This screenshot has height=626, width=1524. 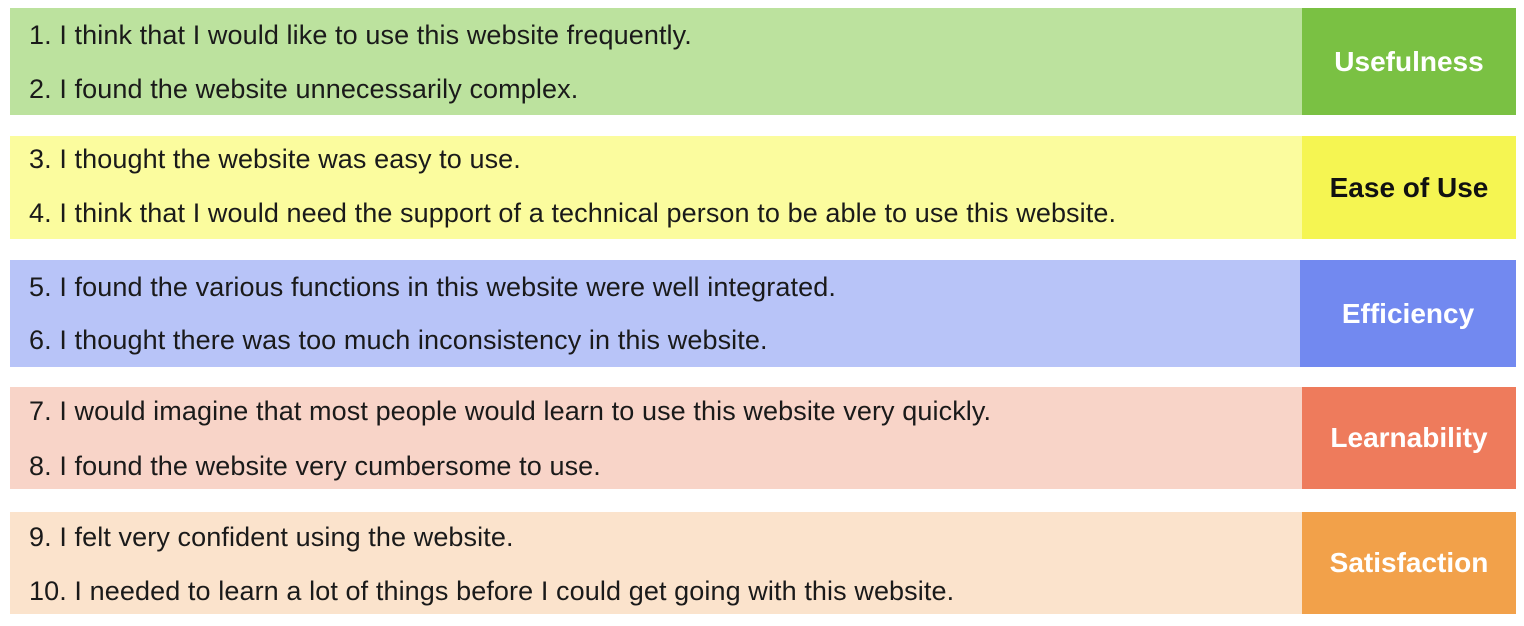 I want to click on category-label: Learnability, so click(x=1409, y=437).